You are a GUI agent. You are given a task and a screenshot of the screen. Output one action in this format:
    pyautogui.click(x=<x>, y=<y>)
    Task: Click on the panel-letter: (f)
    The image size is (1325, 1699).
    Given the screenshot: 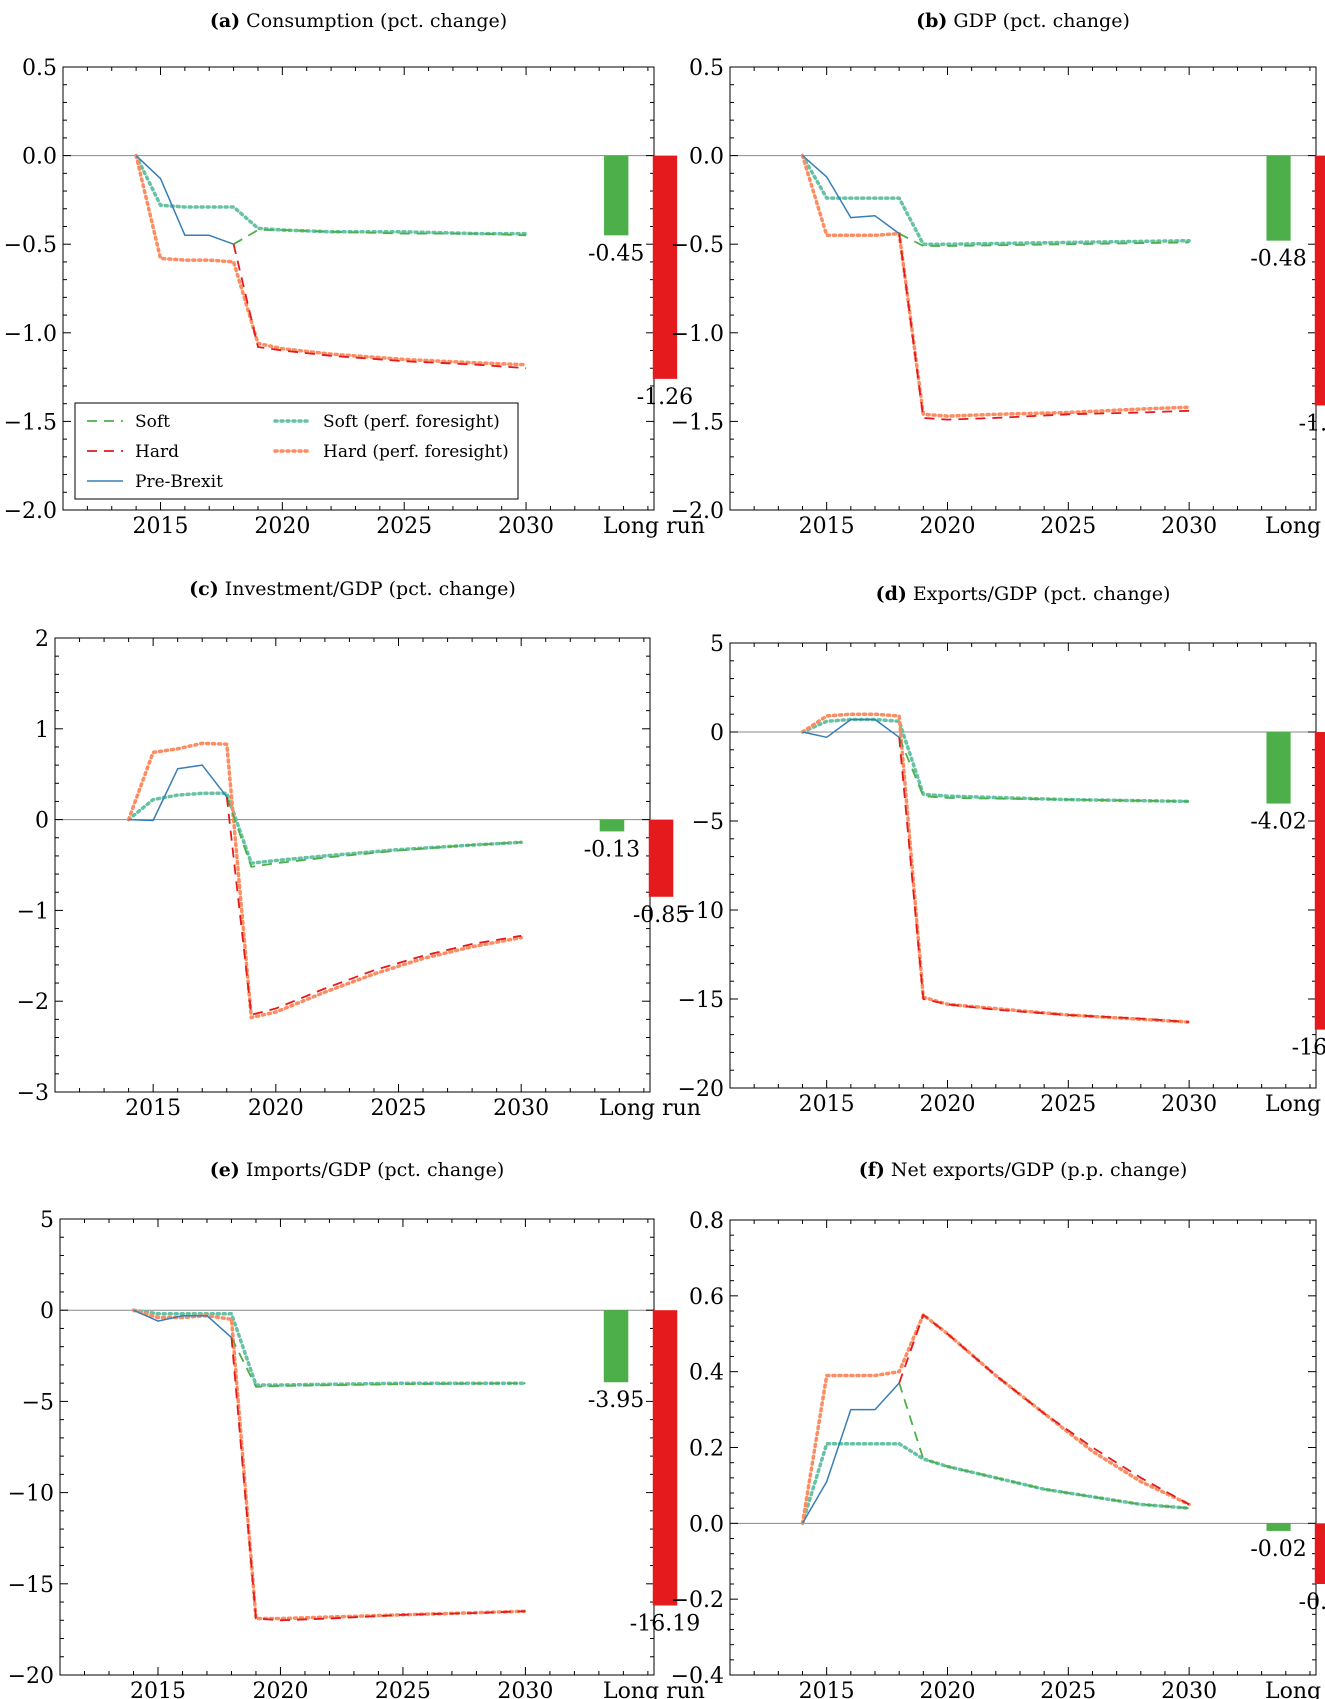 What is the action you would take?
    pyautogui.click(x=872, y=1170)
    